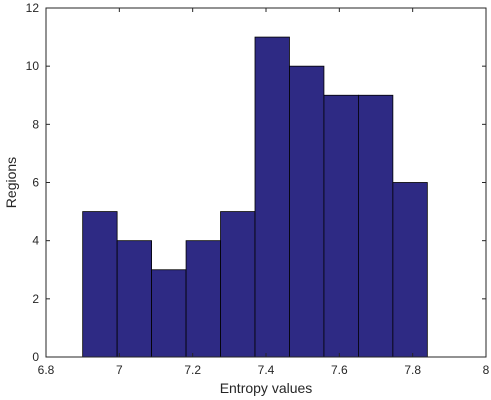 The height and width of the screenshot is (400, 491). I want to click on x-tick-label: 7.4, so click(266, 370).